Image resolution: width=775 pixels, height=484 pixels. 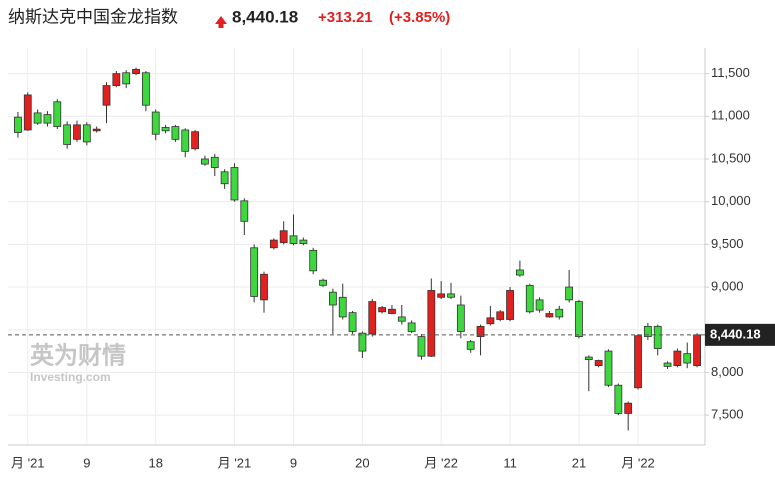 I want to click on y-tick-label: 10,000, so click(x=731, y=200).